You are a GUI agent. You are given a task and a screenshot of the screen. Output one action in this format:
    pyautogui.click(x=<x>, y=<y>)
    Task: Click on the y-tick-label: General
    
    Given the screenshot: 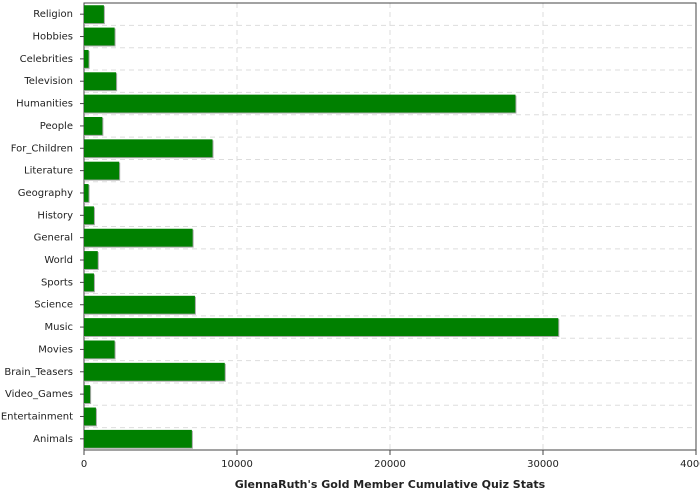 What is the action you would take?
    pyautogui.click(x=53, y=238)
    